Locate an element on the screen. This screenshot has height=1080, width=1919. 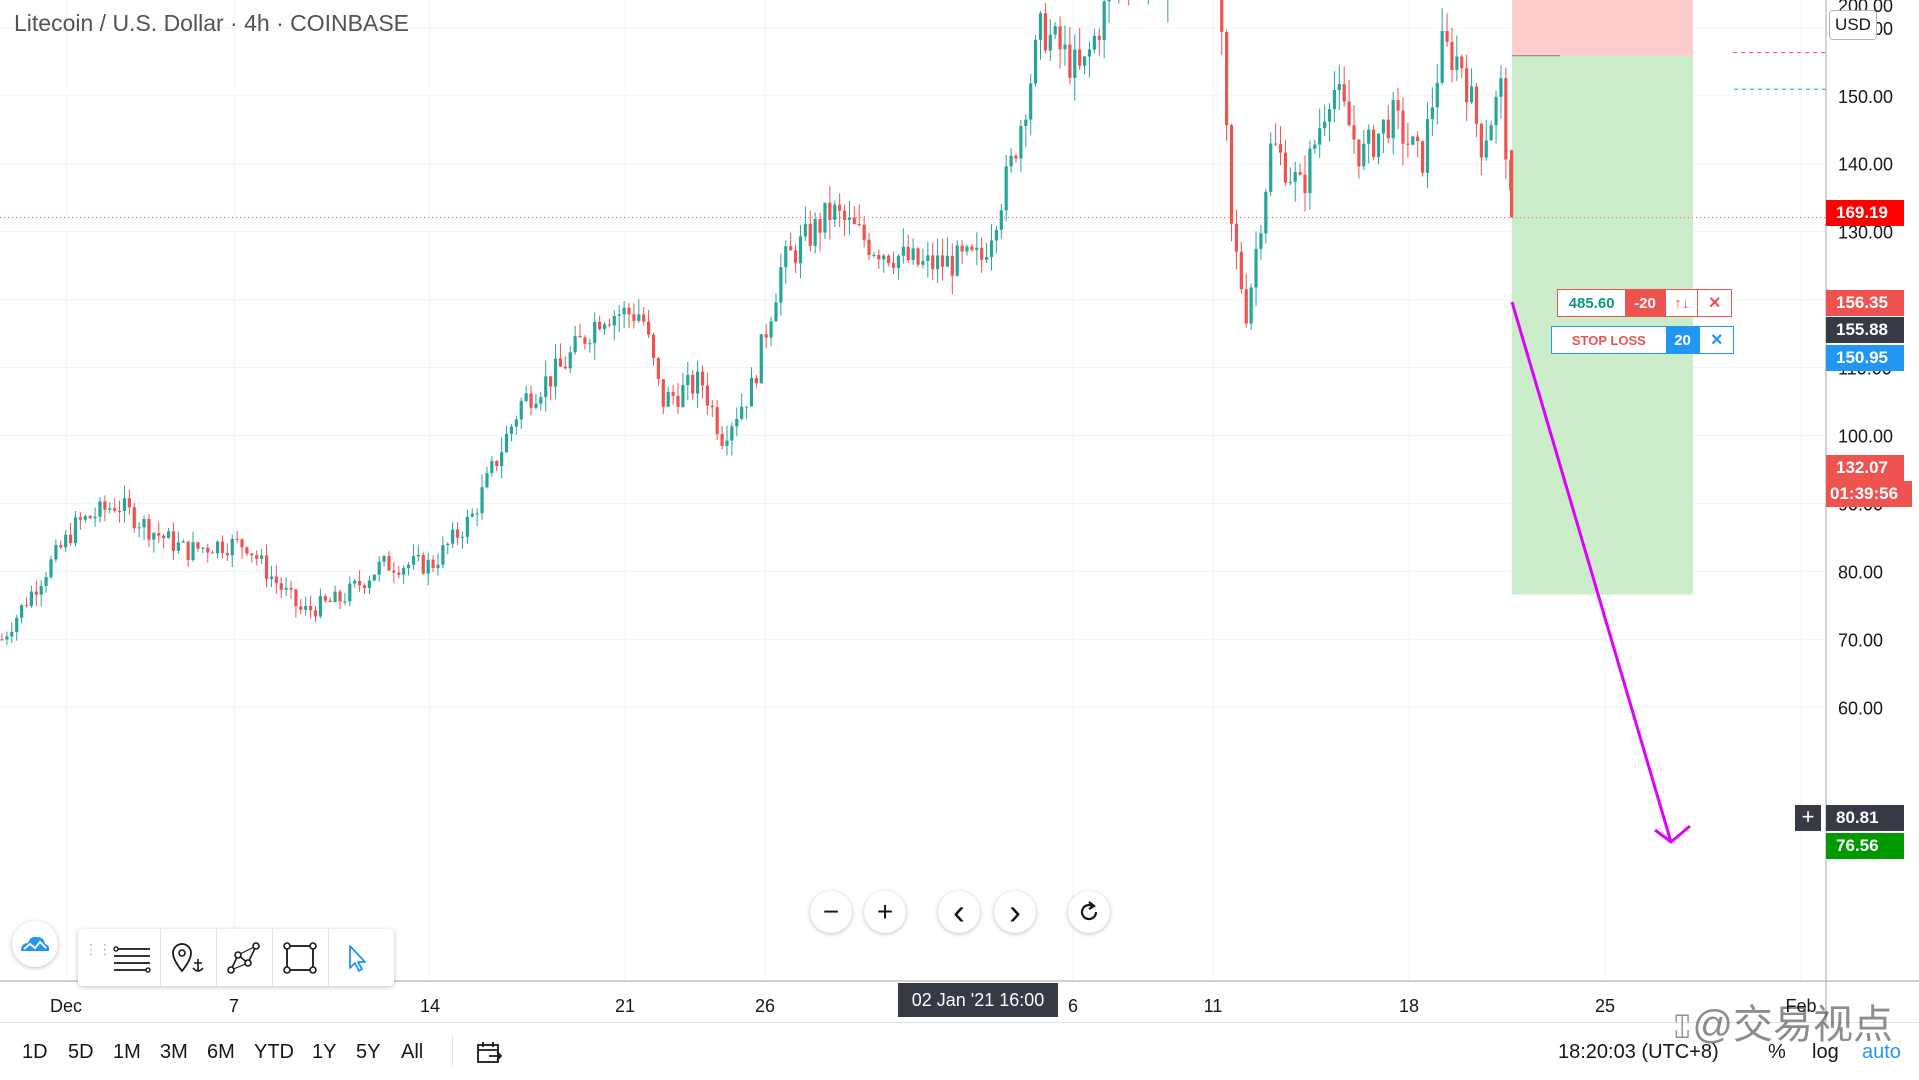
auto-toggle: auto is located at coordinates (1881, 1052).